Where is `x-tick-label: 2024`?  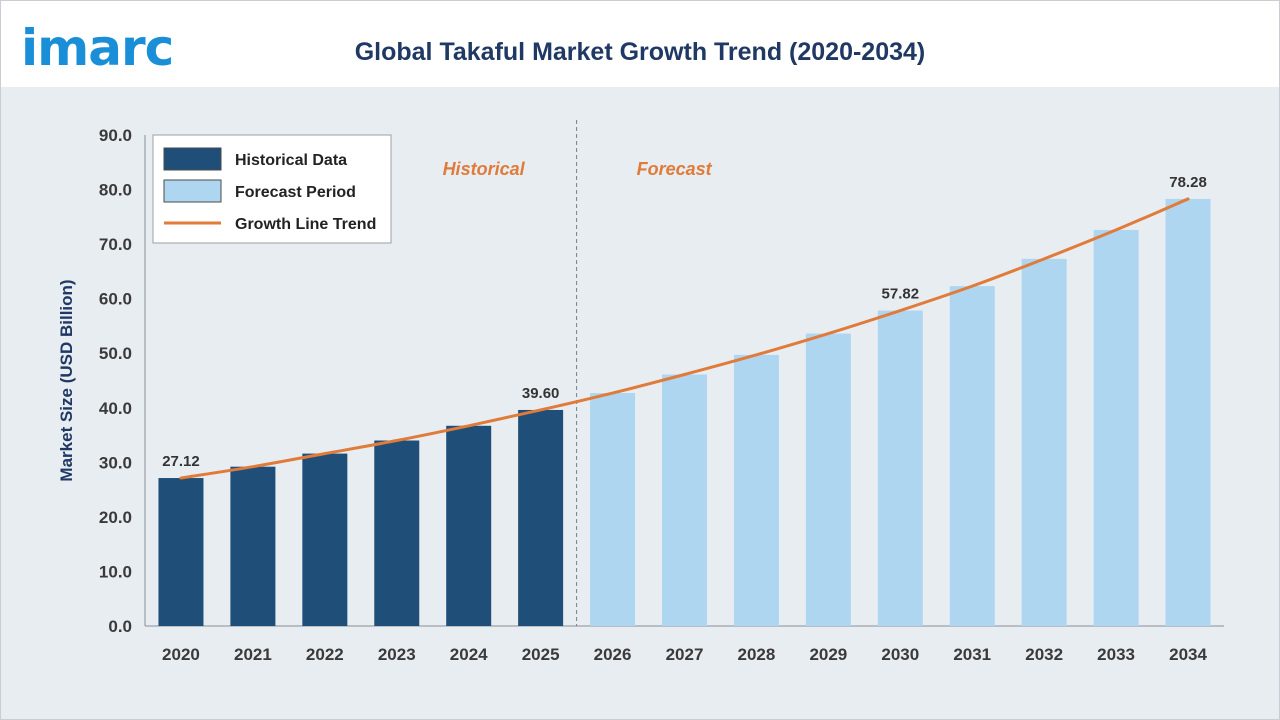
x-tick-label: 2024 is located at coordinates (469, 654).